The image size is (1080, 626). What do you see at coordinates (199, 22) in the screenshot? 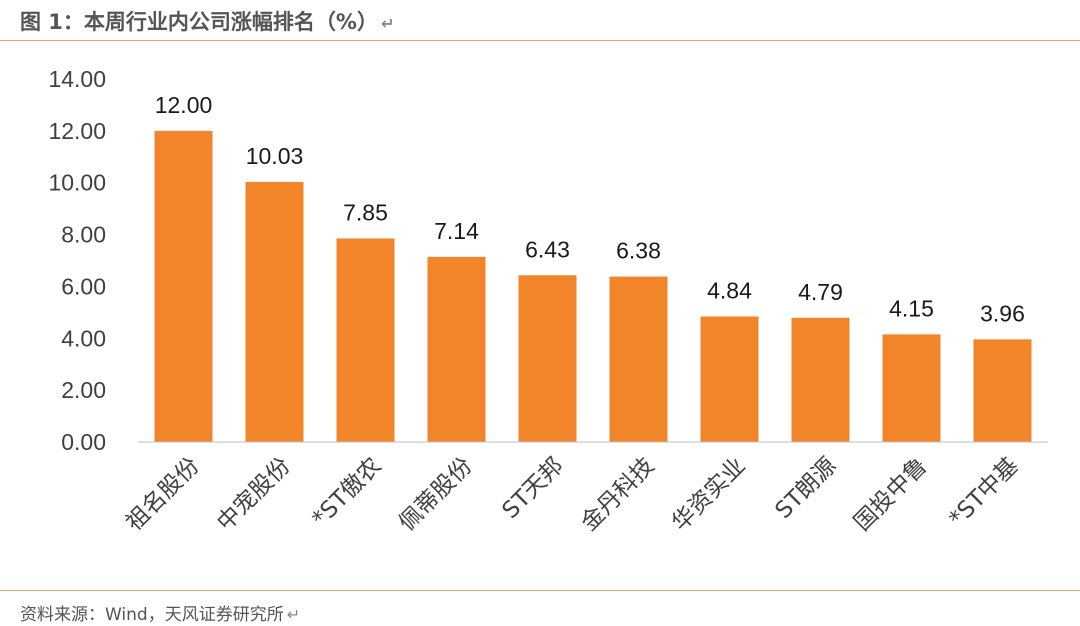
I see `figure-title-text: 图 1：本周行业内公司涨幅排名（%）` at bounding box center [199, 22].